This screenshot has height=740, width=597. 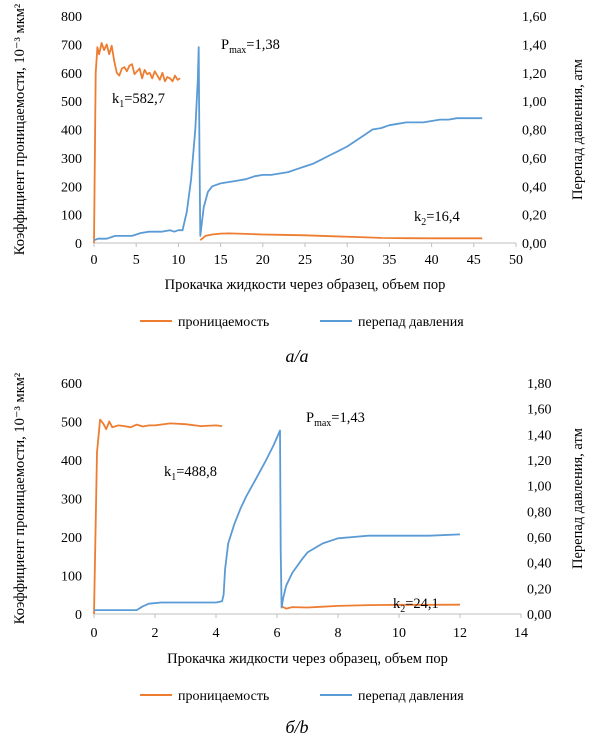 What do you see at coordinates (432, 260) in the screenshot?
I see `x-tick-label: 40` at bounding box center [432, 260].